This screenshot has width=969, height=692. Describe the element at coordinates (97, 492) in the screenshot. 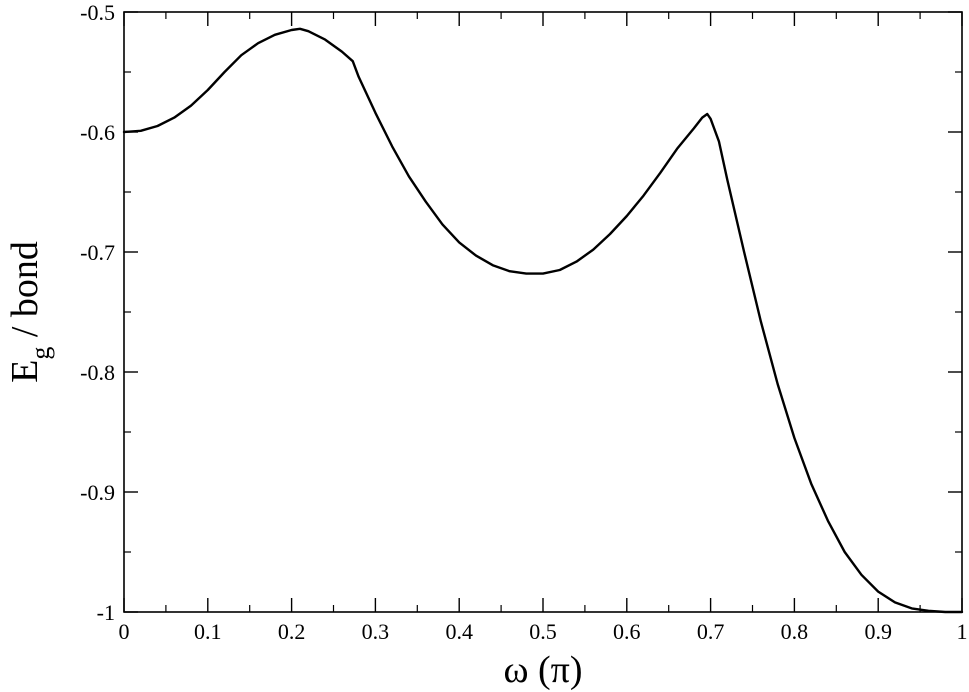

I see `y-tick-label: -0.9` at that location.